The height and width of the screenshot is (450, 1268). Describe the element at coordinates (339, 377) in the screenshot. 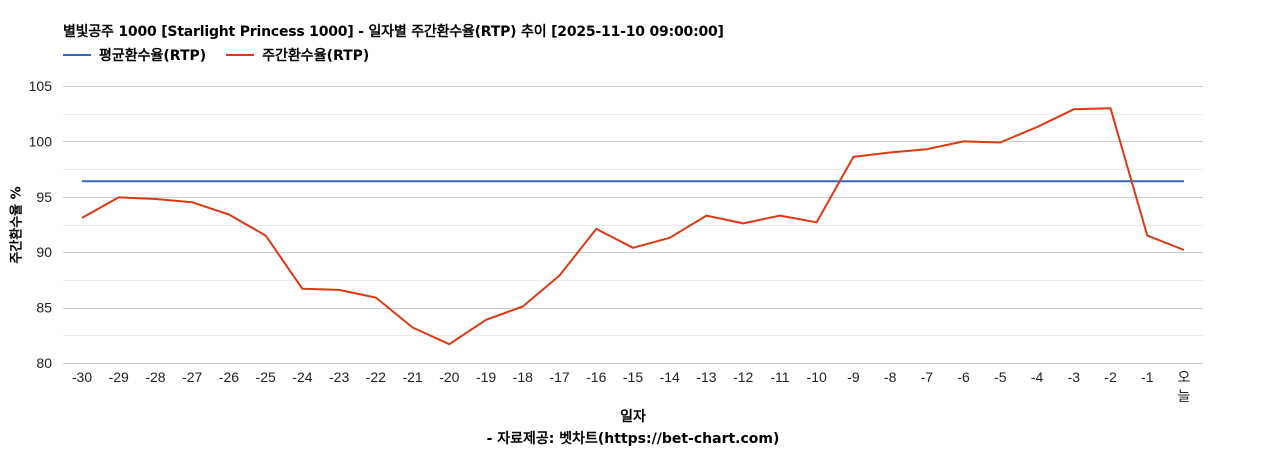

I see `x-tick-label: -23` at that location.